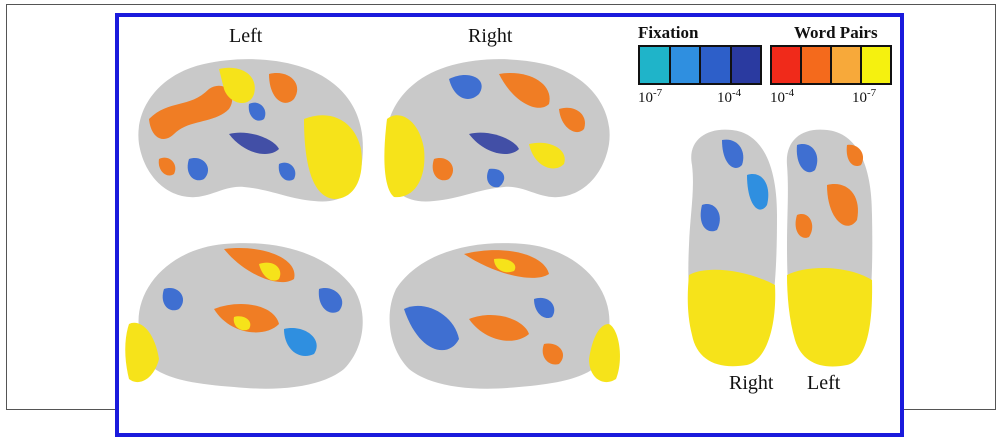 This screenshot has width=1003, height=437. I want to click on right-hemisphere-lateral-image, so click(497, 130).